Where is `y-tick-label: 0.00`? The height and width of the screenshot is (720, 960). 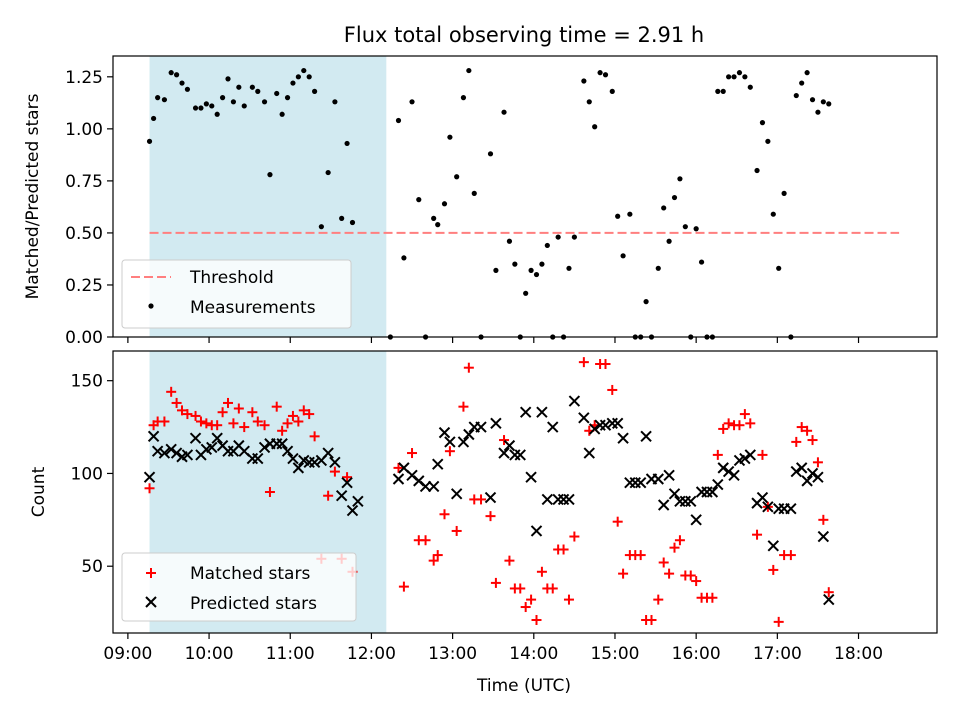
y-tick-label: 0.00 is located at coordinates (84, 338).